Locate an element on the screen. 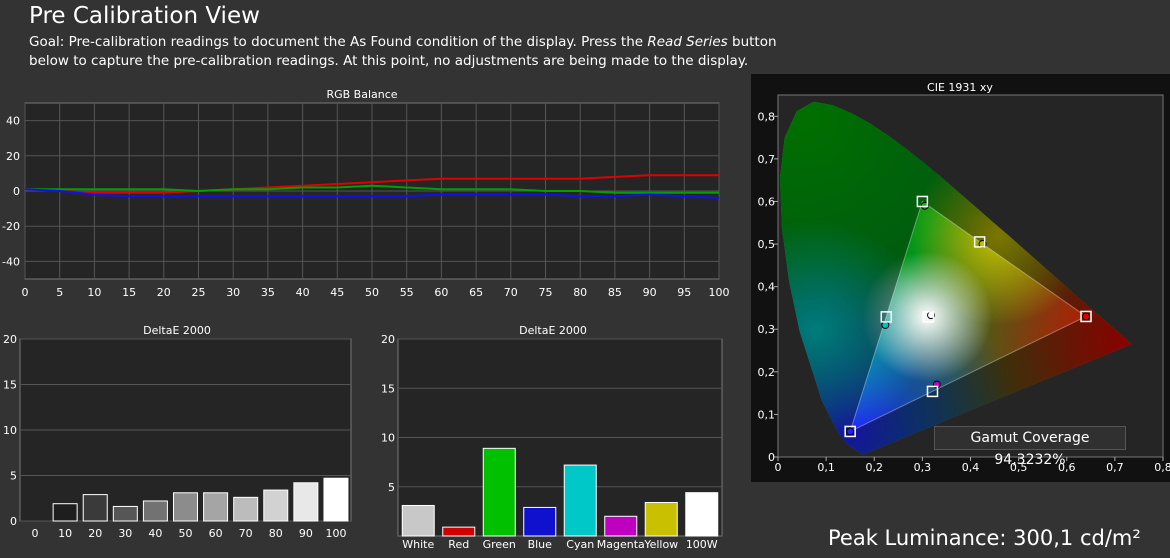  cie-chart-title: CIE 1931 xy is located at coordinates (960, 87).